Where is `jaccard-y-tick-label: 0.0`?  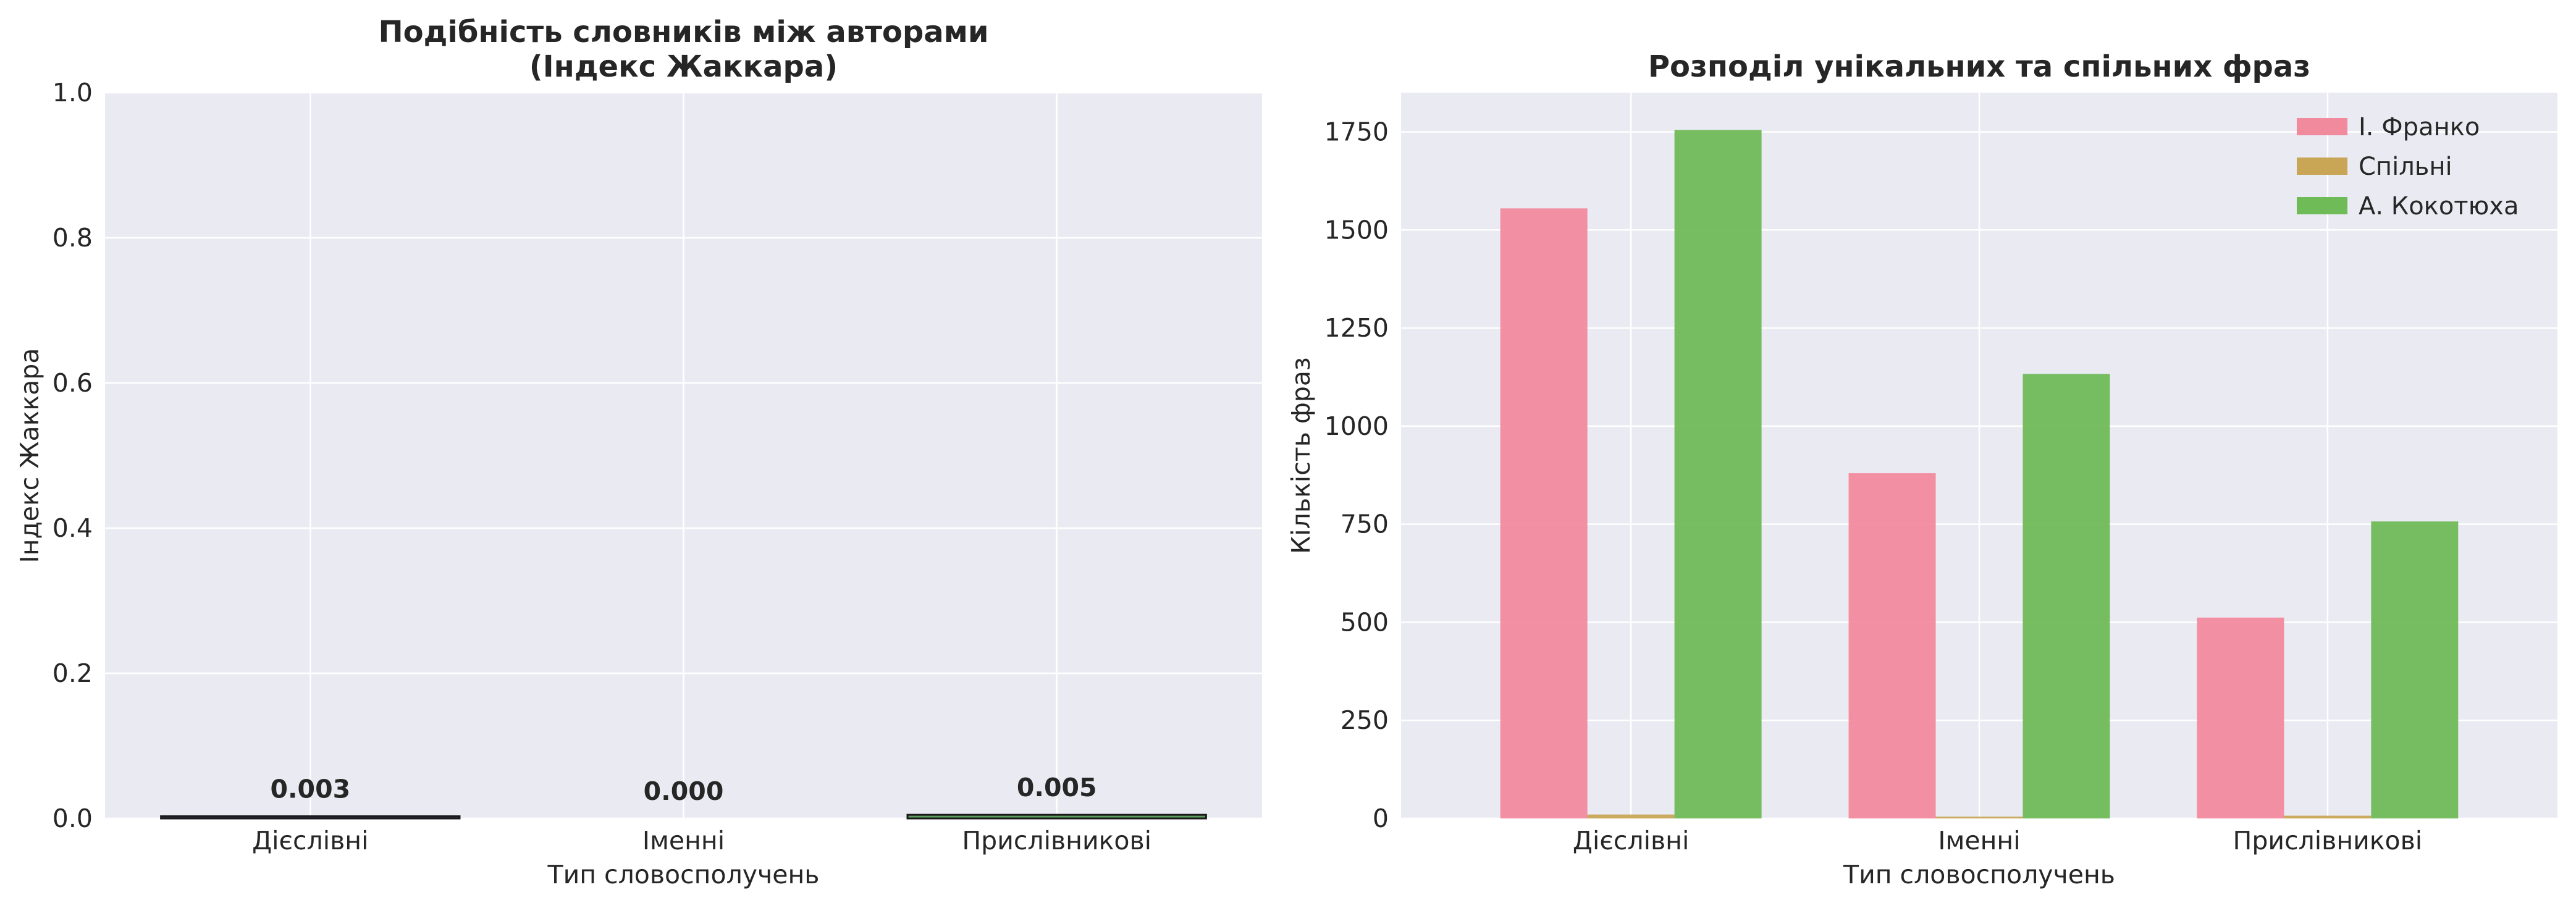
jaccard-y-tick-label: 0.0 is located at coordinates (73, 818).